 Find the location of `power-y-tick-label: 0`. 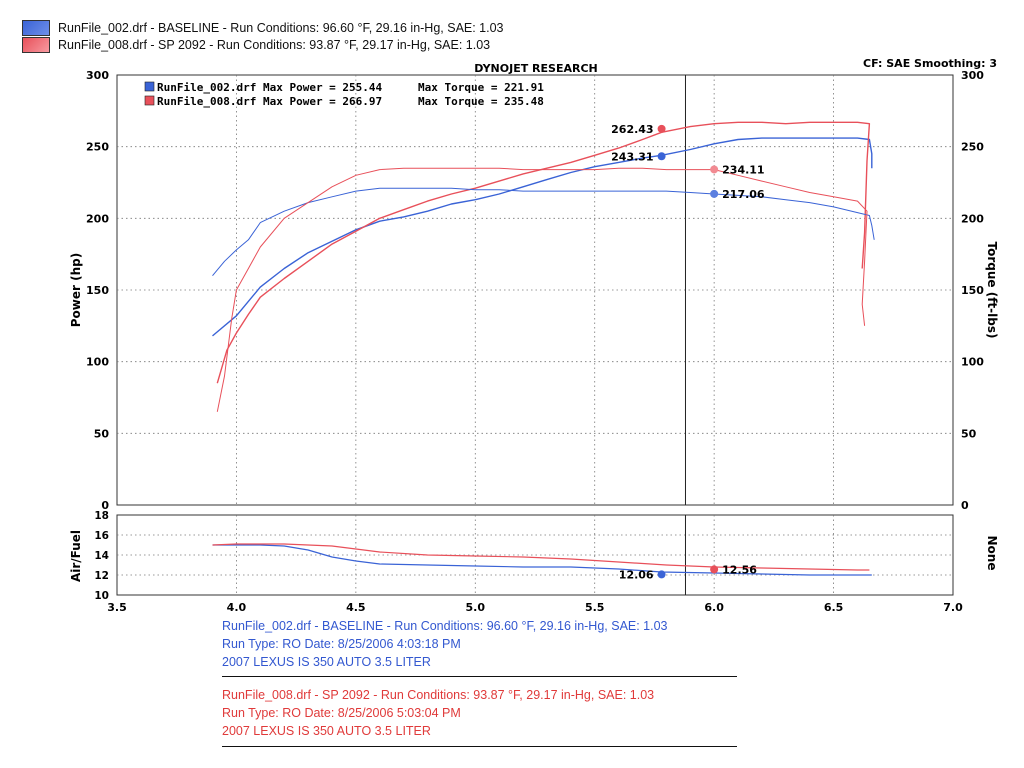

power-y-tick-label: 0 is located at coordinates (105, 505).